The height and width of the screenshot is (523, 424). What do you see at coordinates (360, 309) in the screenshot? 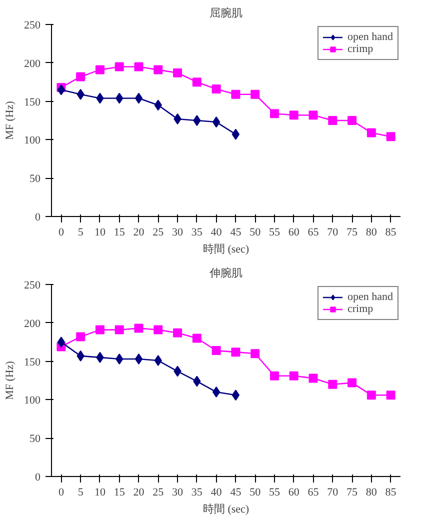
I see `legend-label: crimp` at bounding box center [360, 309].